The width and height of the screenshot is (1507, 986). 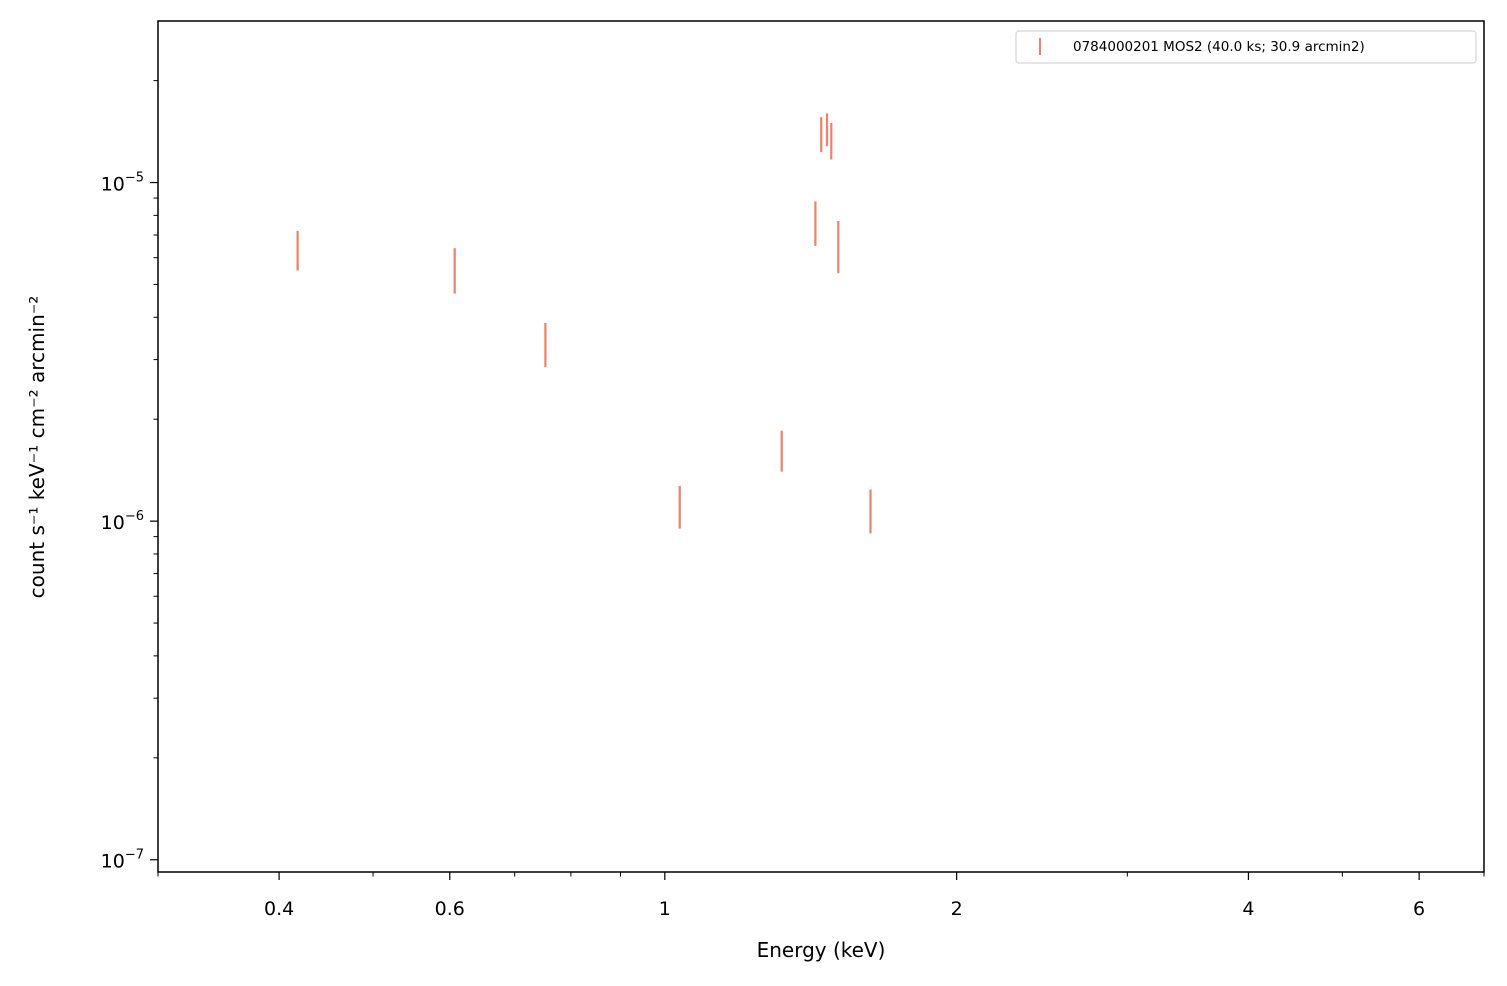 What do you see at coordinates (1419, 909) in the screenshot?
I see `x-tick-label: 6` at bounding box center [1419, 909].